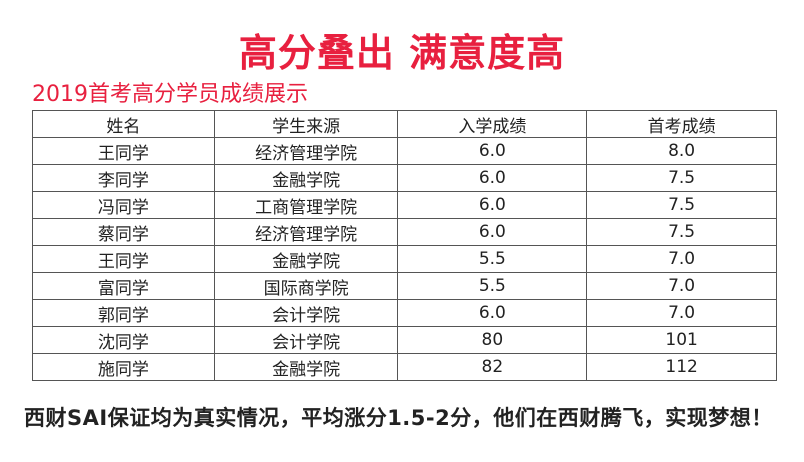 This screenshot has height=462, width=804. What do you see at coordinates (681, 151) in the screenshot?
I see `cell-first-score: 8.0` at bounding box center [681, 151].